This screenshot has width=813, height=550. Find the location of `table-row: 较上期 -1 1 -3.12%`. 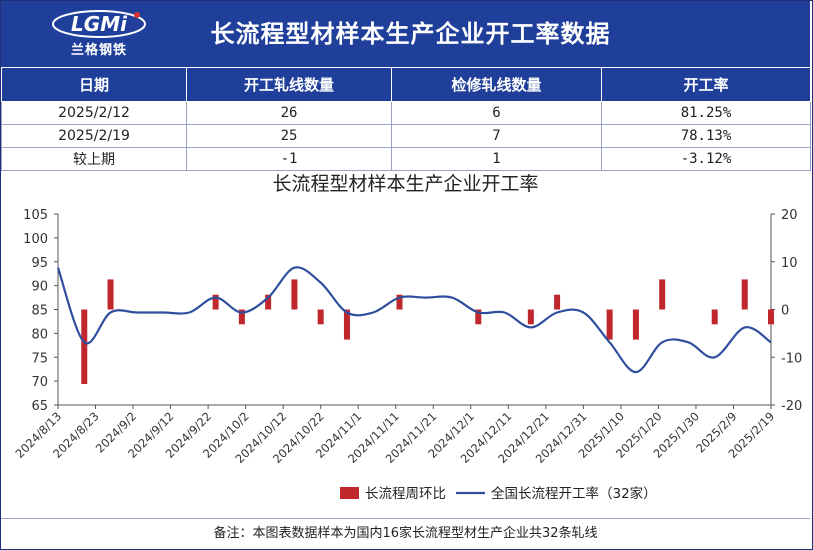

table-row: 较上期 -1 1 -3.12% is located at coordinates (406, 159).